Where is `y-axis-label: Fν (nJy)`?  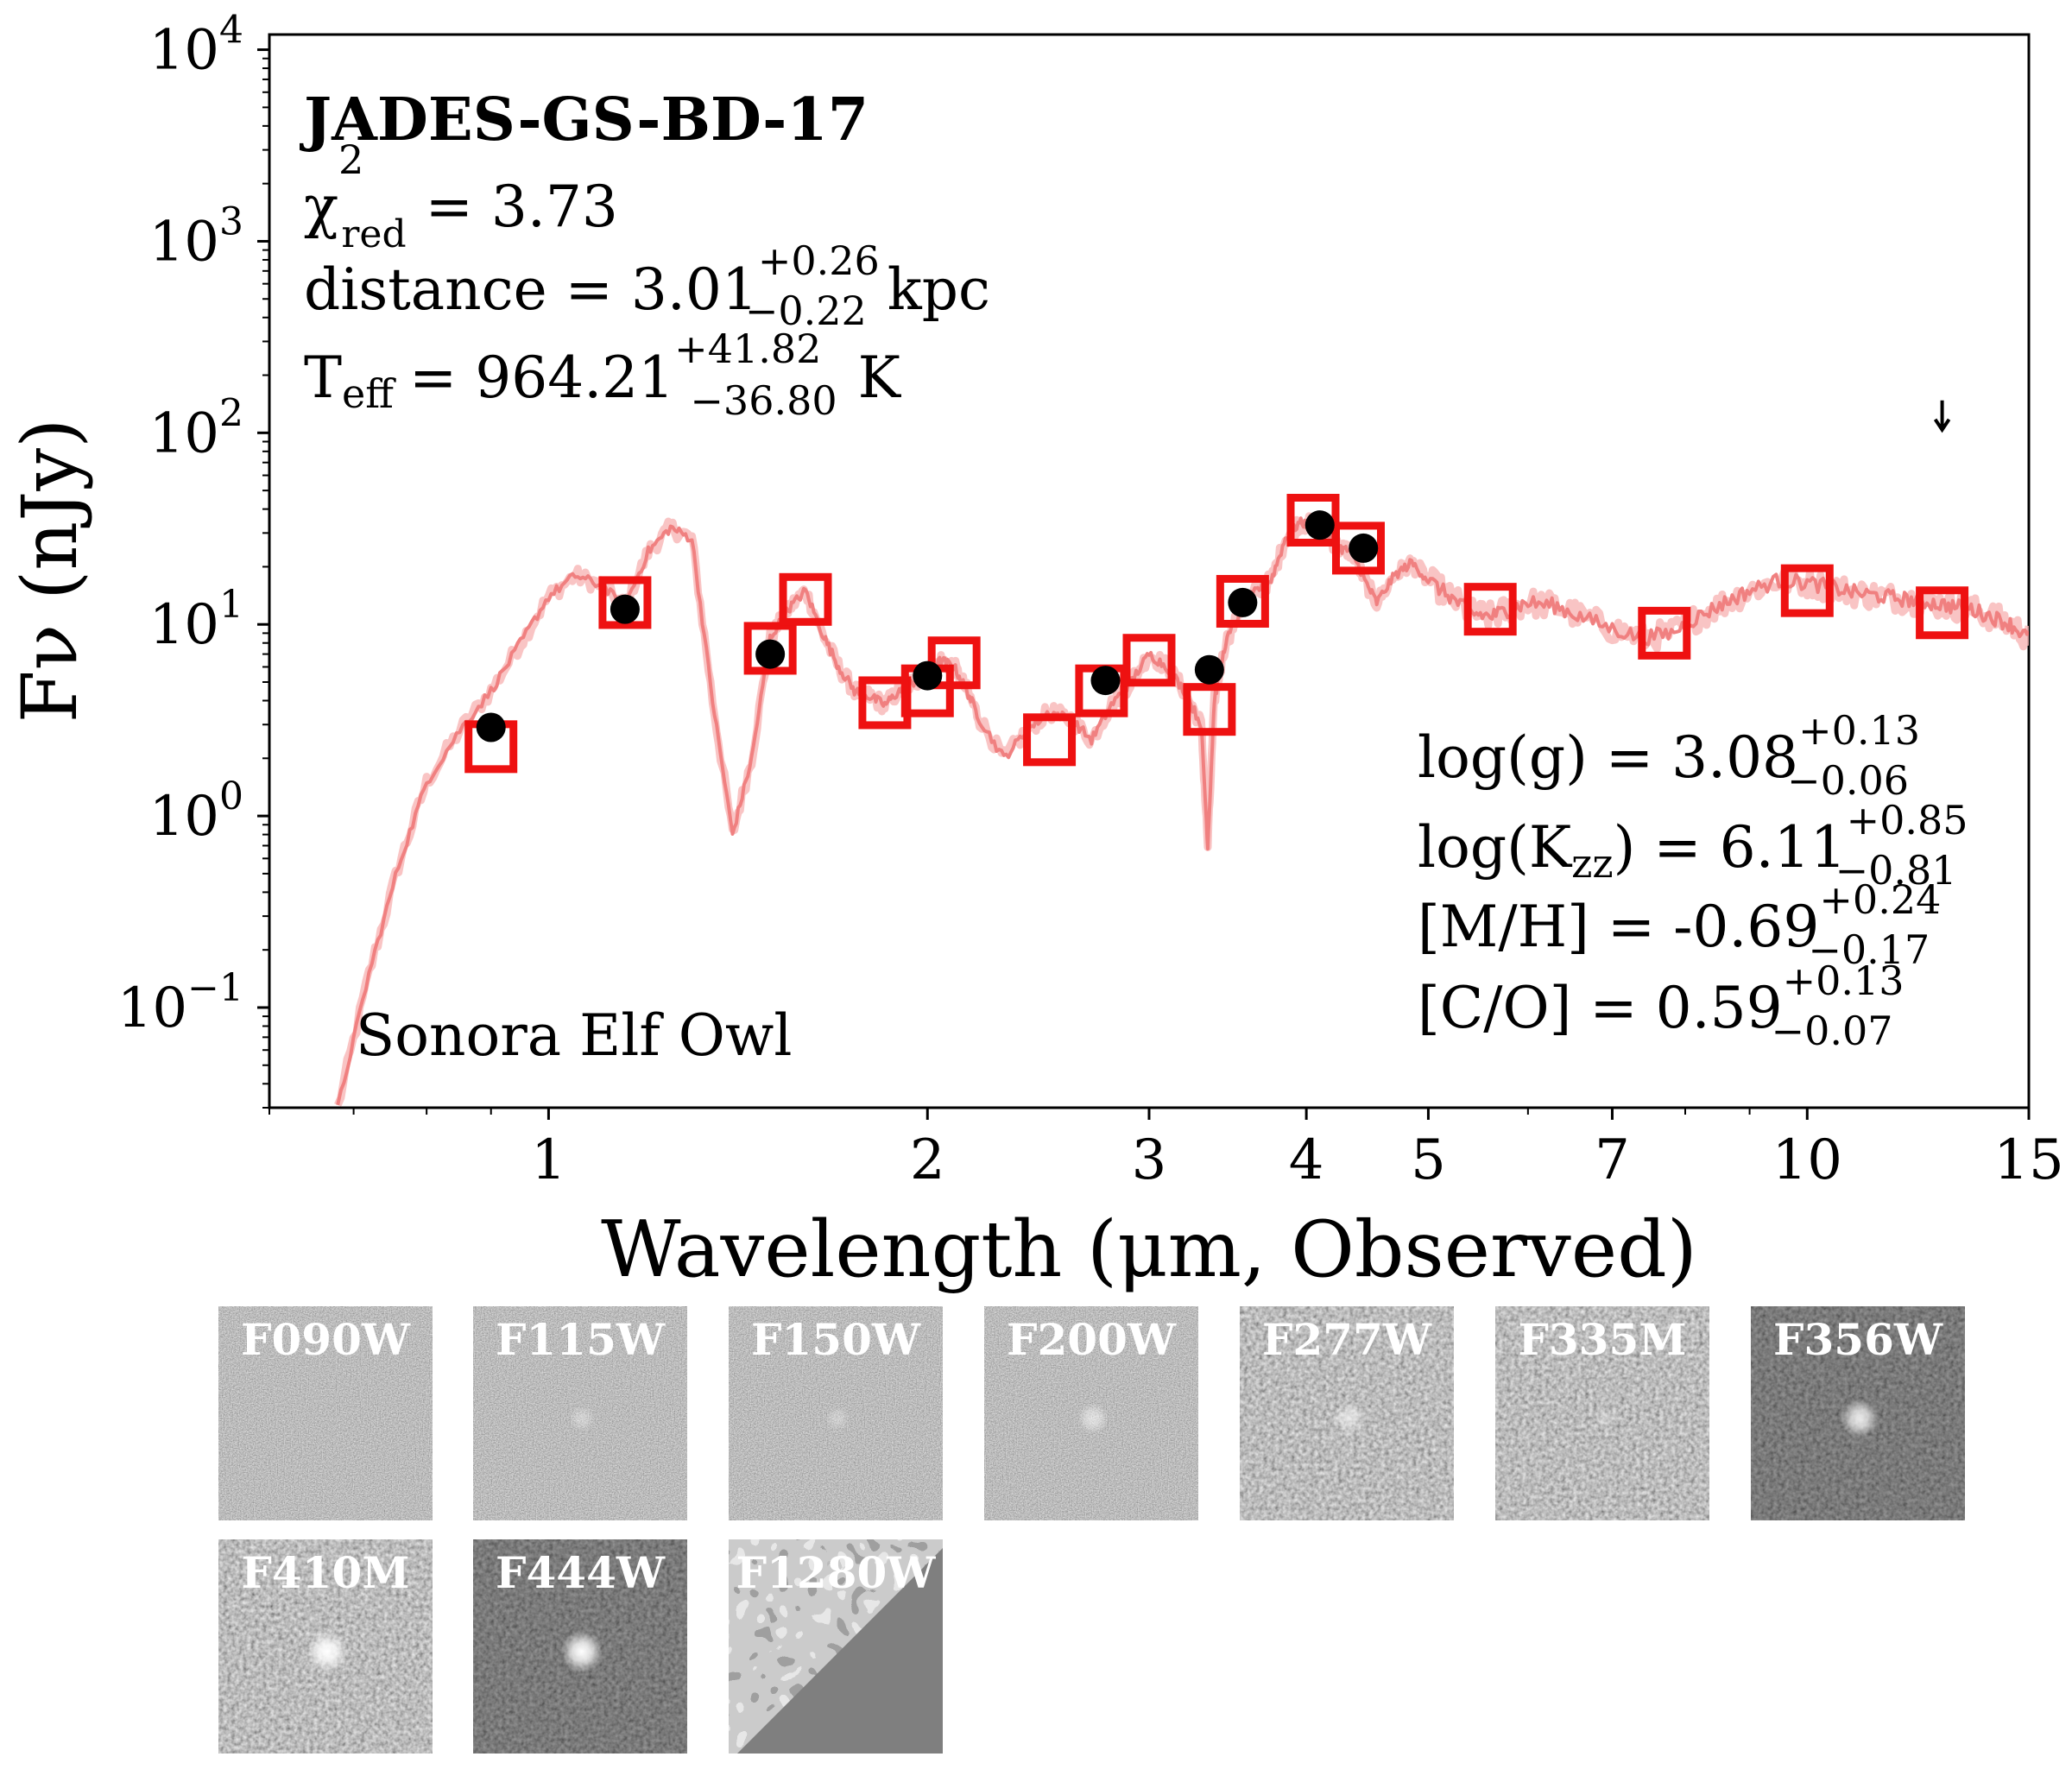
y-axis-label: Fν (nJy) is located at coordinates (49, 571).